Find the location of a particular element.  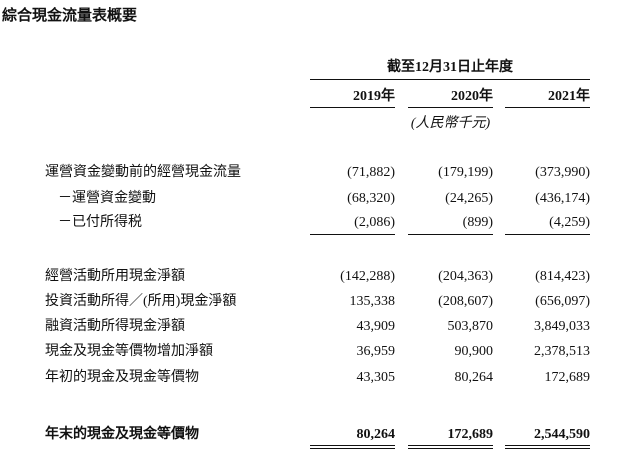

cell: 90,900 is located at coordinates (474, 351).